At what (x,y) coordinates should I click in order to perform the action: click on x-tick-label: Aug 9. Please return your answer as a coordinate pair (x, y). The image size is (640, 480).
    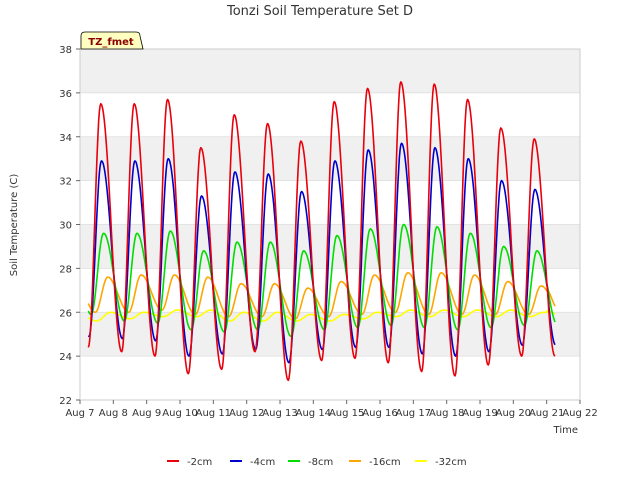
    Looking at the image, I should click on (146, 413).